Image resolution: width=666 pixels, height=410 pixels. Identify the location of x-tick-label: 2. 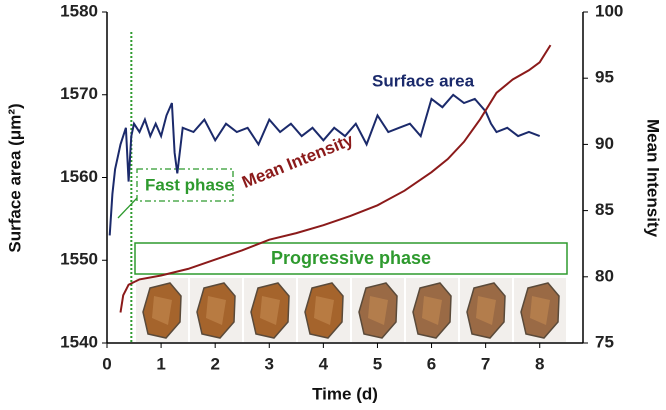
(214, 363).